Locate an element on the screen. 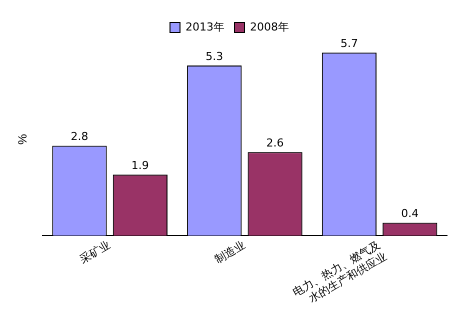 This screenshot has width=471, height=322. data-label: 0.4 is located at coordinates (410, 213).